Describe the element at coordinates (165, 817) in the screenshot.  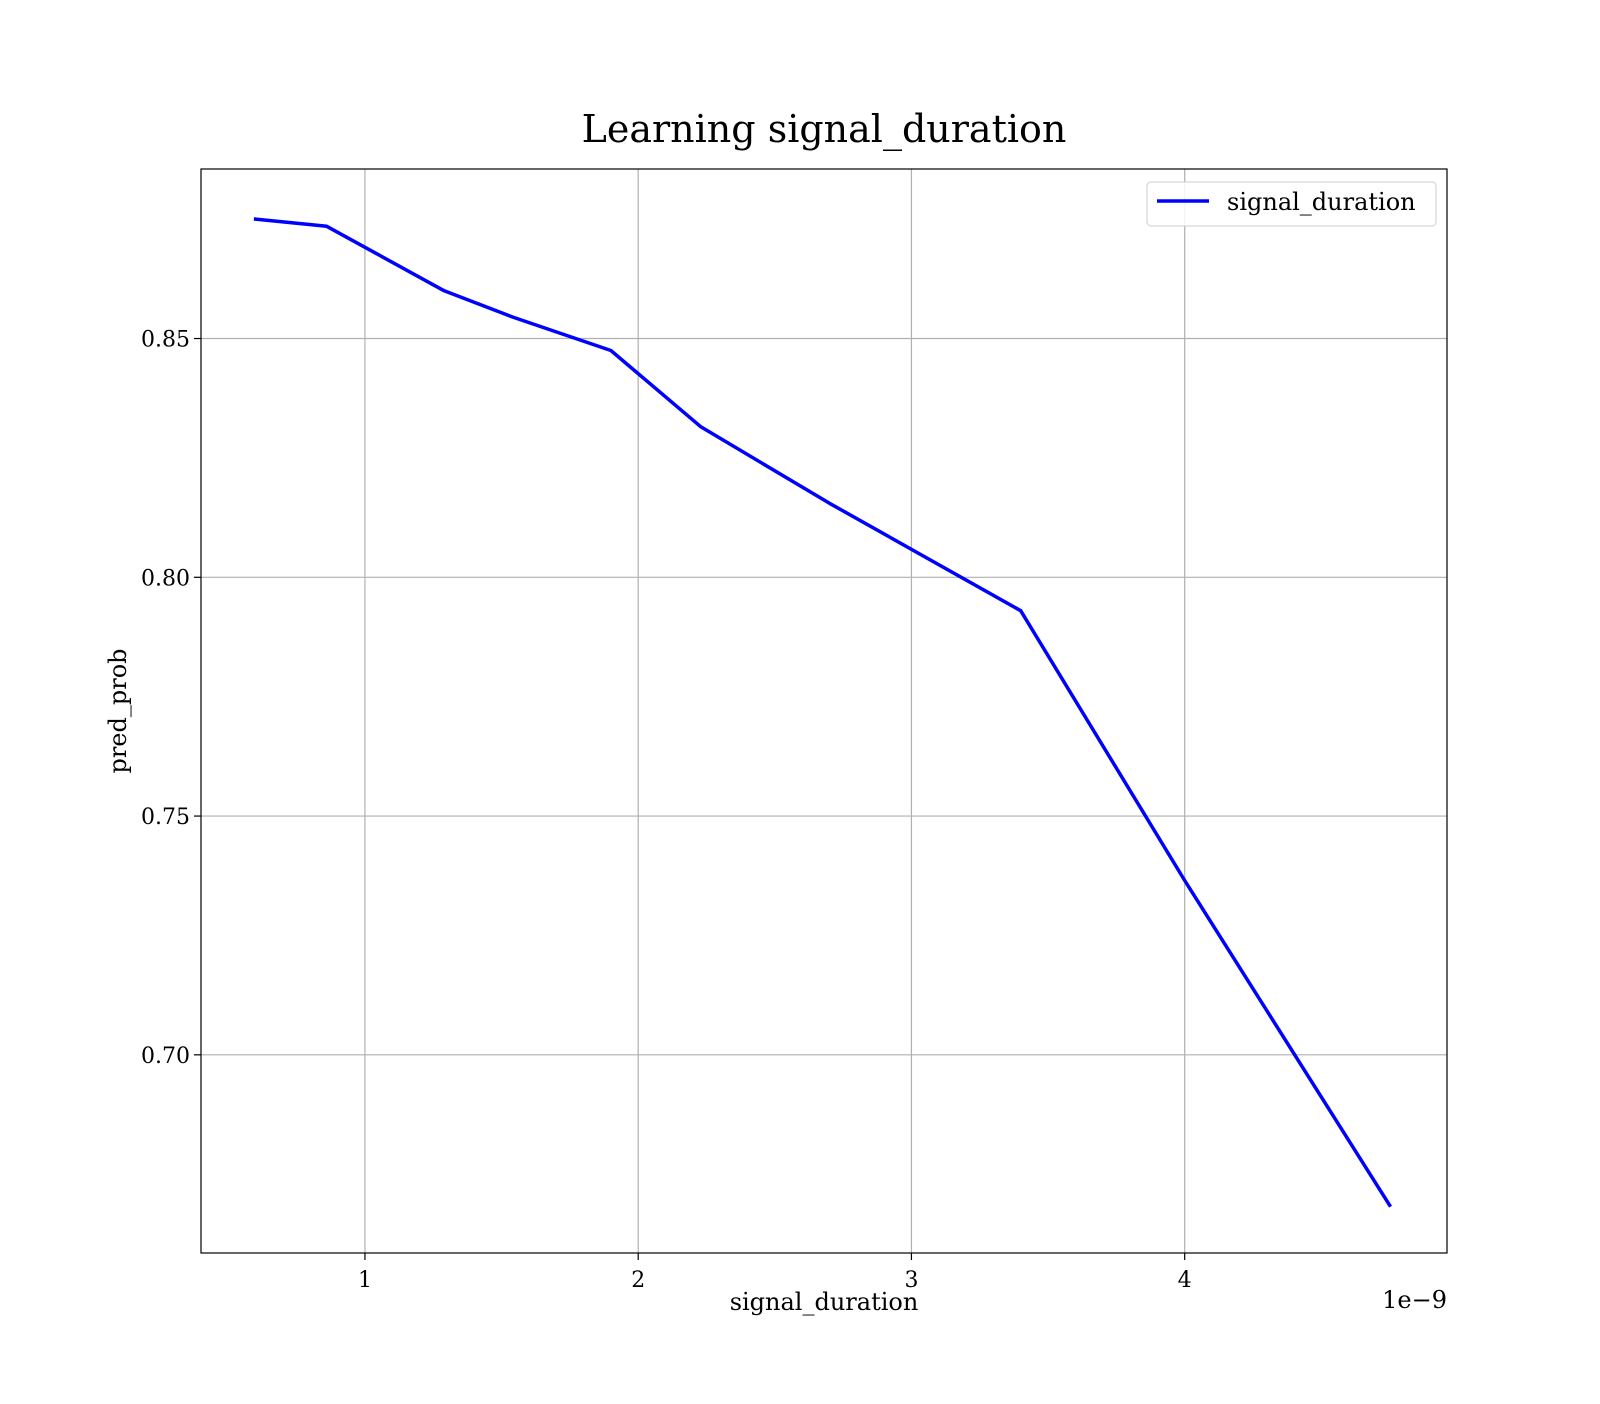
I see `y-tick-label: 0.75` at that location.